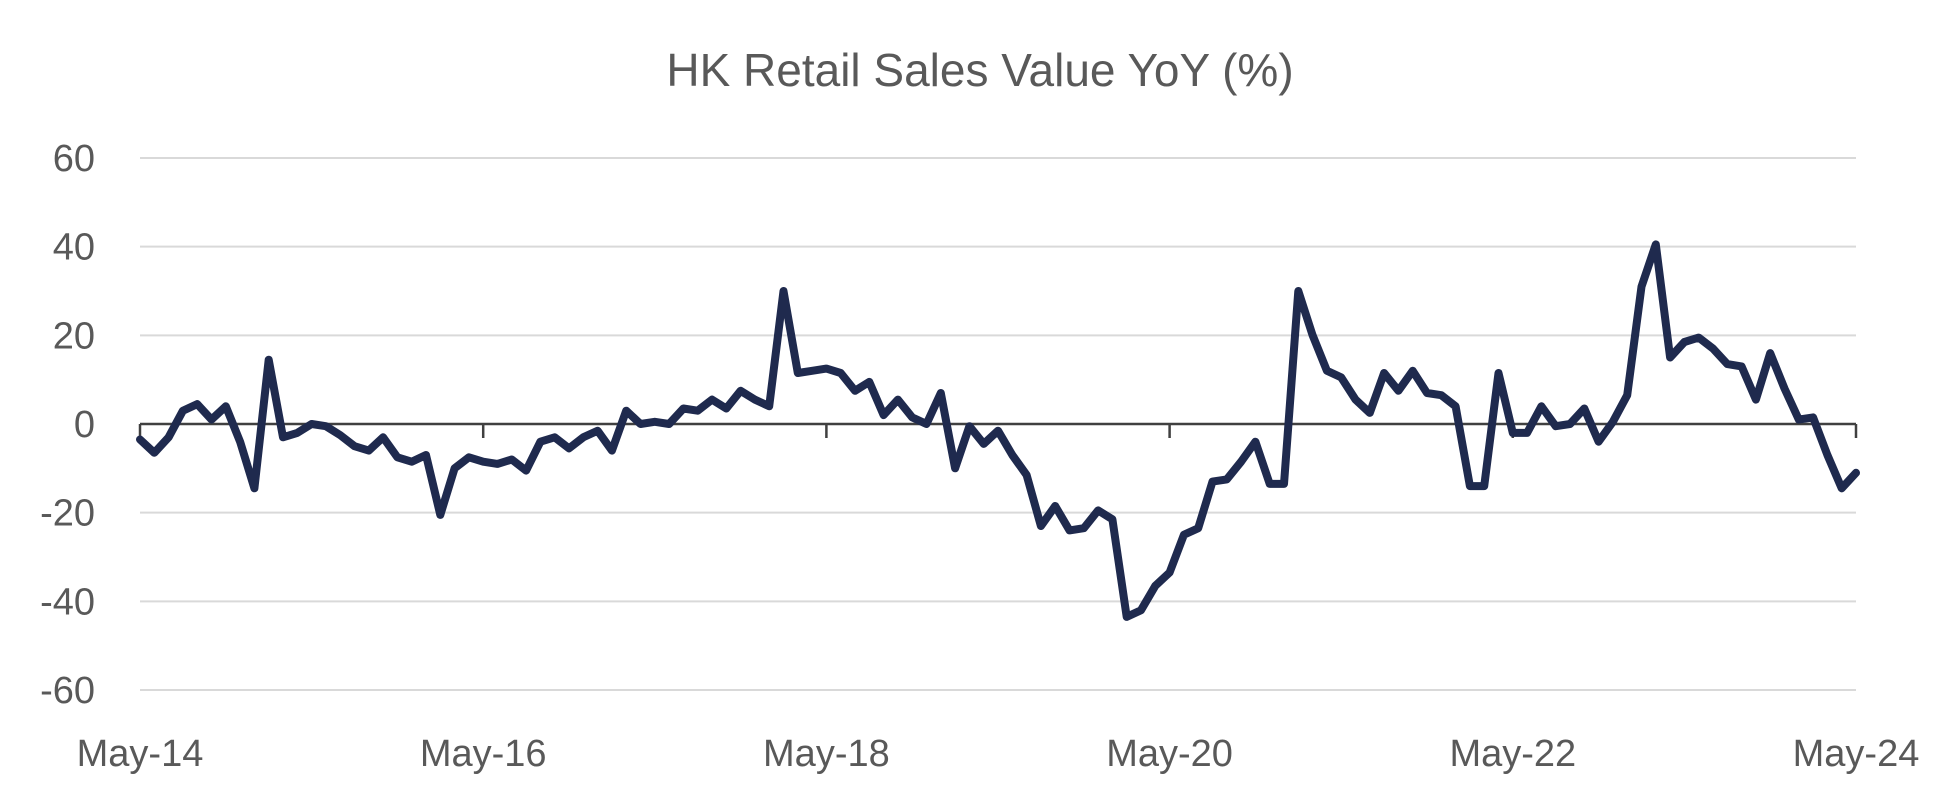  Describe the element at coordinates (84, 425) in the screenshot. I see `y-tick-label: 0` at that location.